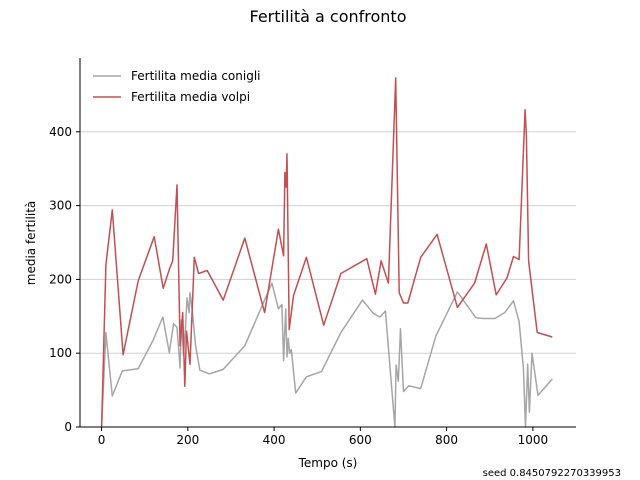 Image resolution: width=640 pixels, height=480 pixels. I want to click on x-tick-label-400: 400, so click(274, 440).